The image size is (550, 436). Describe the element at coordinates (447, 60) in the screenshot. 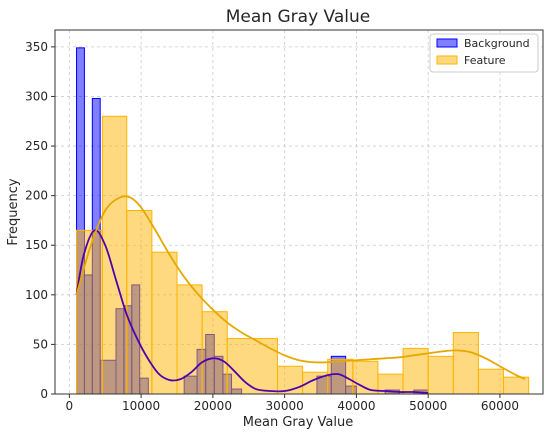

I see `legend-swatch-feature` at that location.